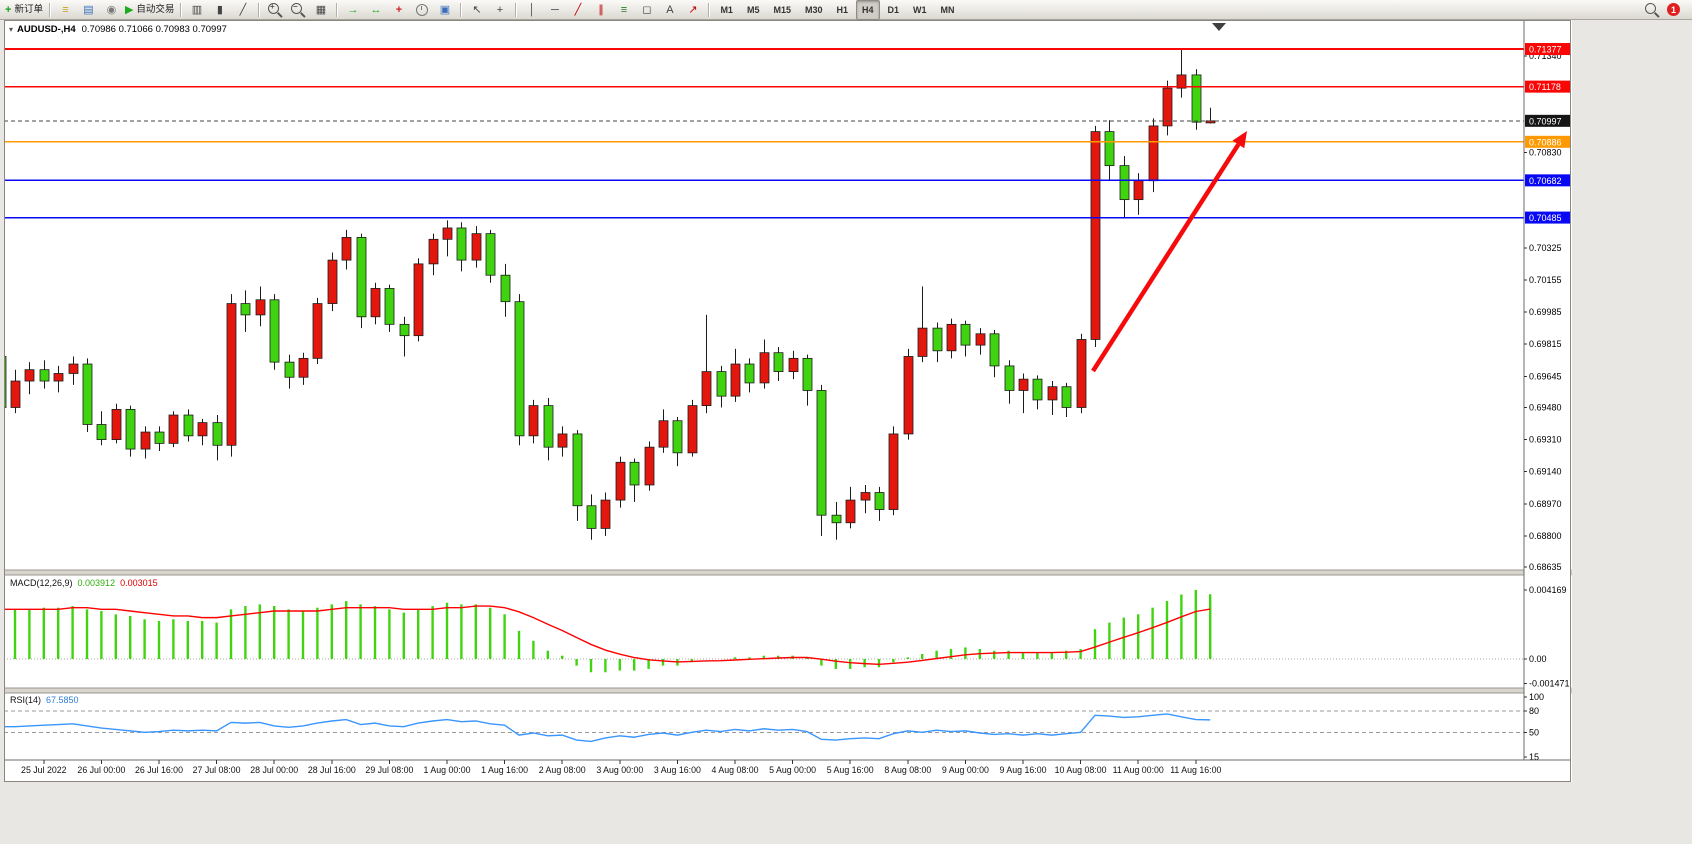 Image resolution: width=1692 pixels, height=844 pixels. I want to click on data-window-icon: ▤, so click(88, 9).